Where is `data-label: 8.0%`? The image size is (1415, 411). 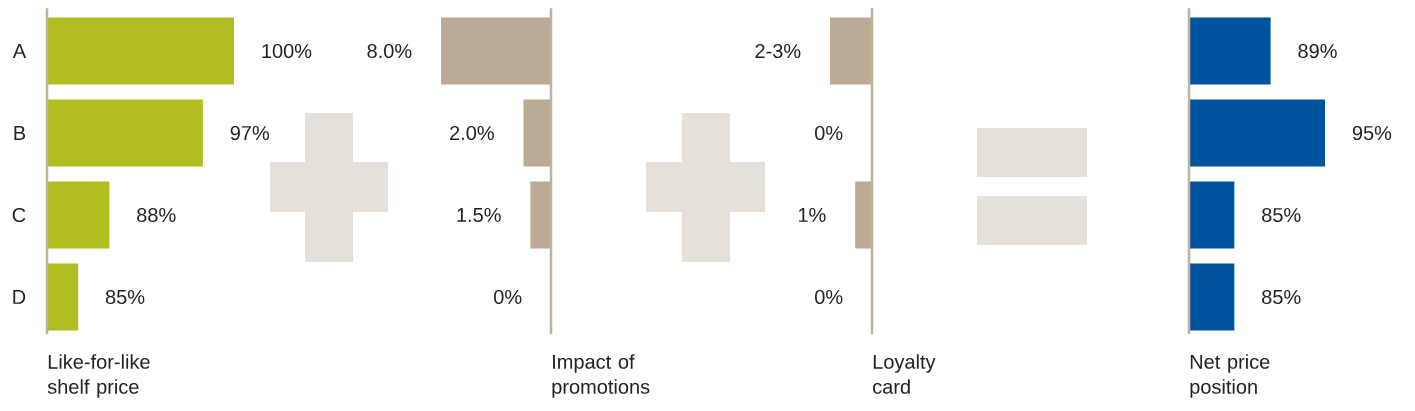
data-label: 8.0% is located at coordinates (389, 51).